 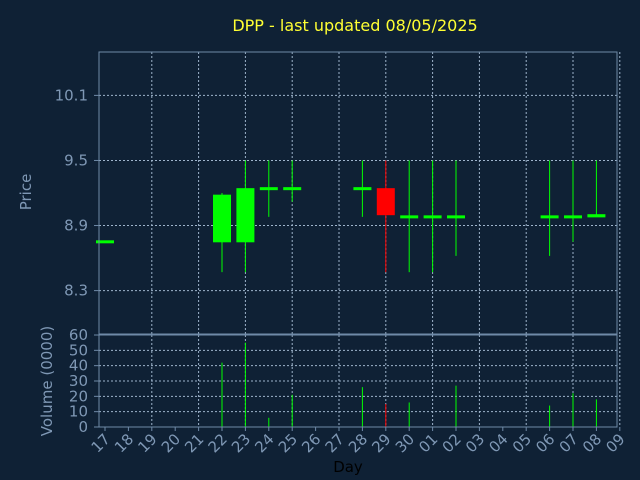 I want to click on price-tick-label: 10.1, so click(x=71, y=95).